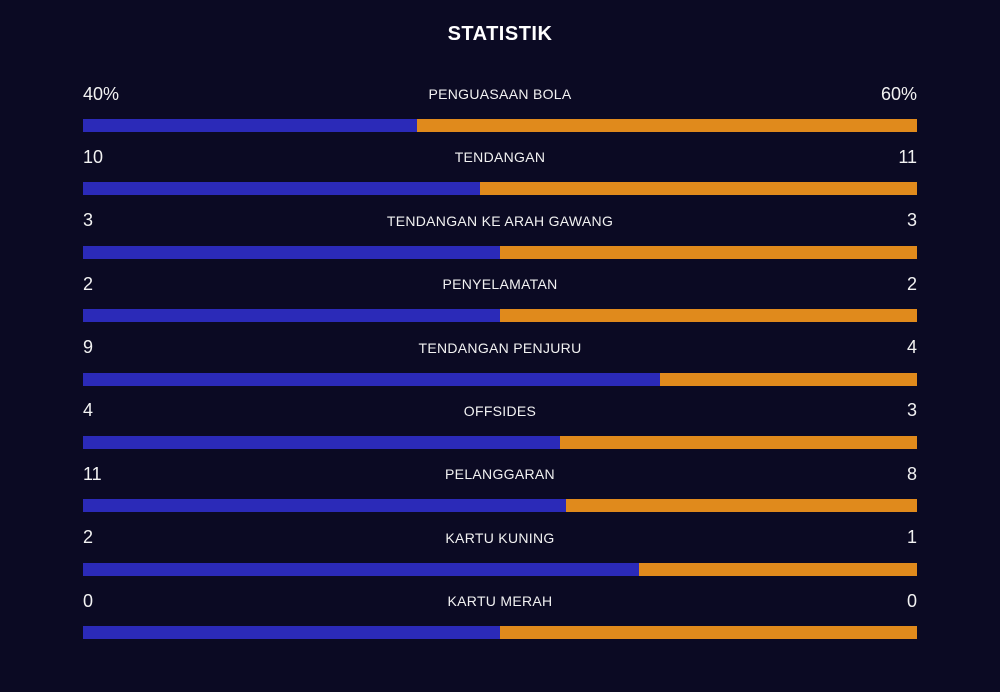  I want to click on stat-values: 9 TENDANGAN PENJURU 4, so click(500, 348).